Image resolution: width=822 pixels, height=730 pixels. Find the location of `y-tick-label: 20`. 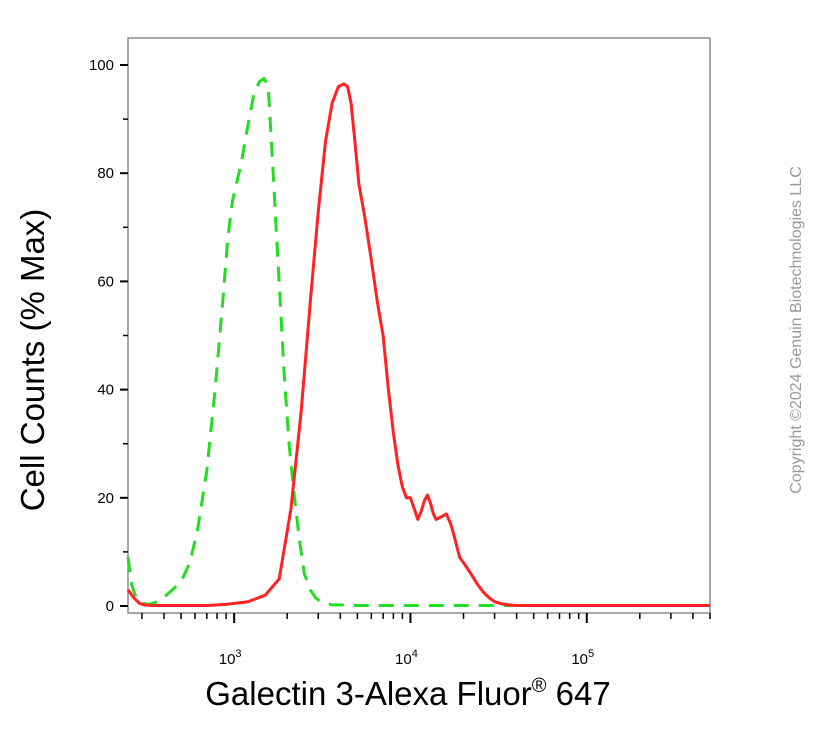

y-tick-label: 20 is located at coordinates (105, 498).